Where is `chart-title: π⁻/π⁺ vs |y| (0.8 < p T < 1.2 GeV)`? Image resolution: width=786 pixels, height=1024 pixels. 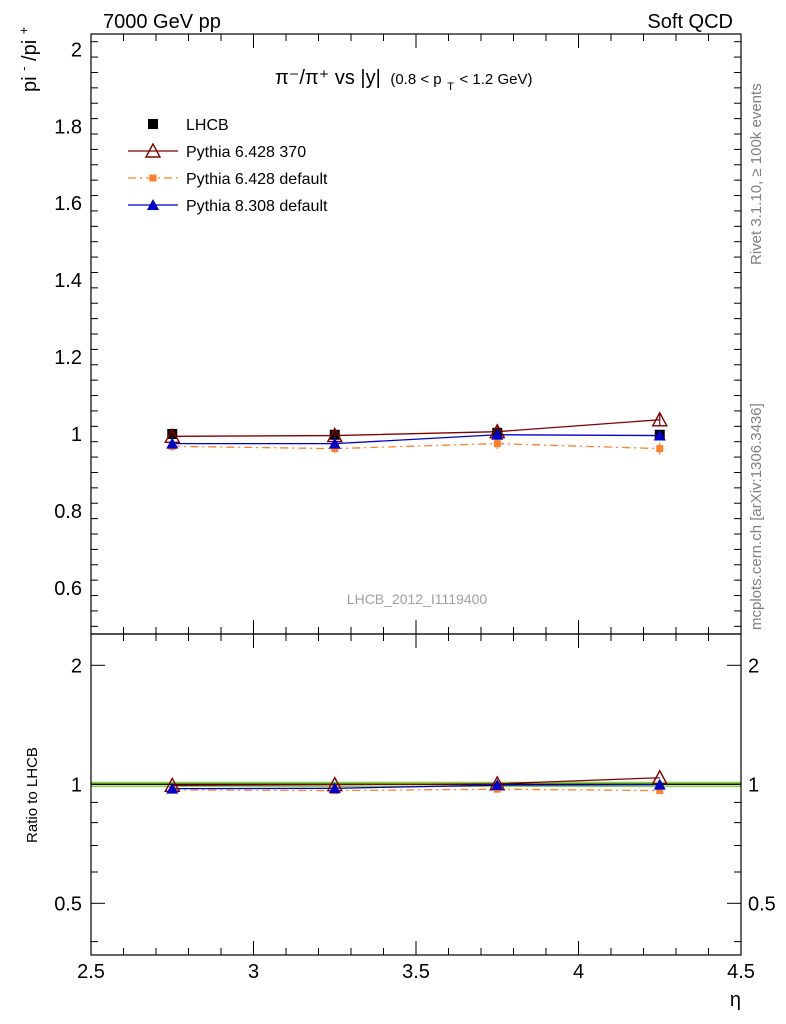 chart-title: π⁻/π⁺ vs |y| (0.8 < p T < 1.2 GeV) is located at coordinates (403, 81).